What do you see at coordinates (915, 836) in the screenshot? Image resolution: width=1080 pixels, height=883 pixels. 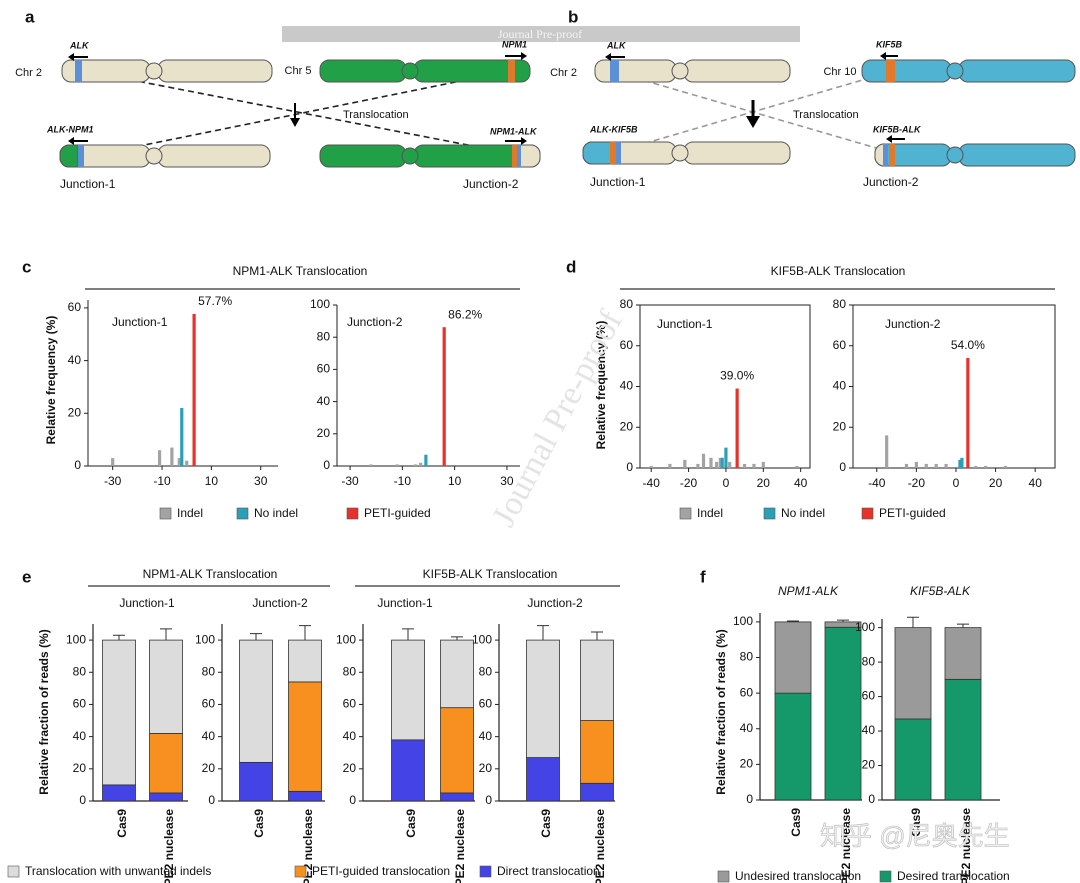 I see `watermark: 知乎 @尼奥先生` at bounding box center [915, 836].